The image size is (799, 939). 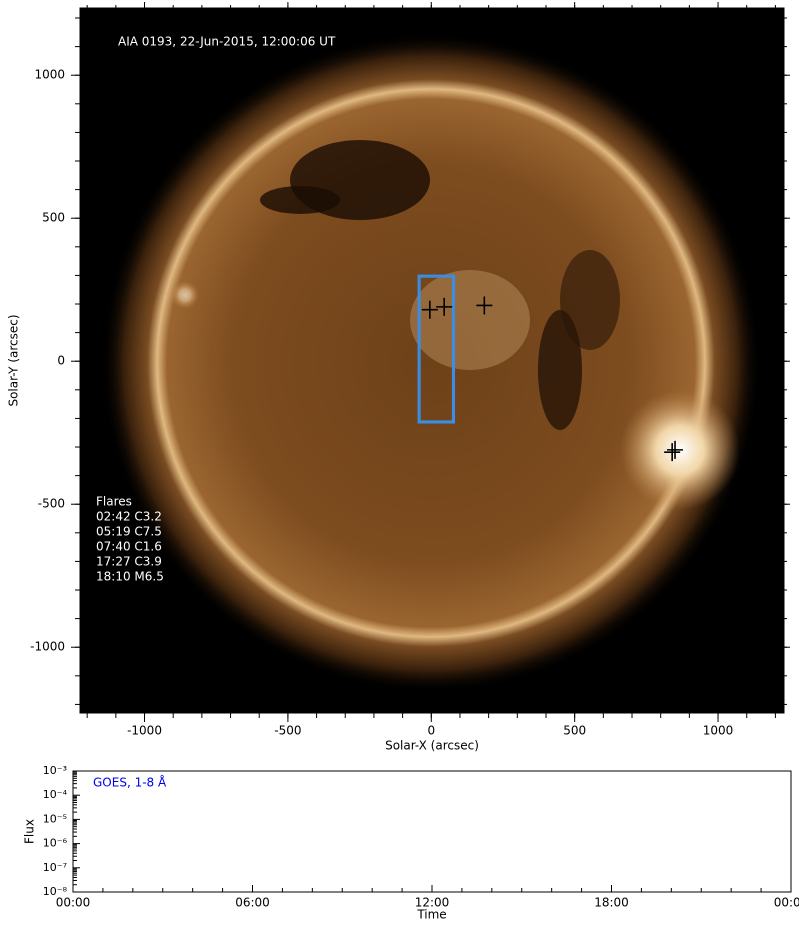 What do you see at coordinates (431, 731) in the screenshot?
I see `x-tick-label: 0` at bounding box center [431, 731].